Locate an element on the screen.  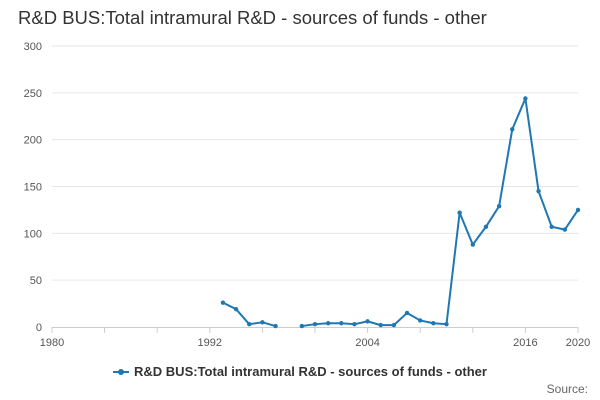
y-tick-label: 100 is located at coordinates (33, 234).